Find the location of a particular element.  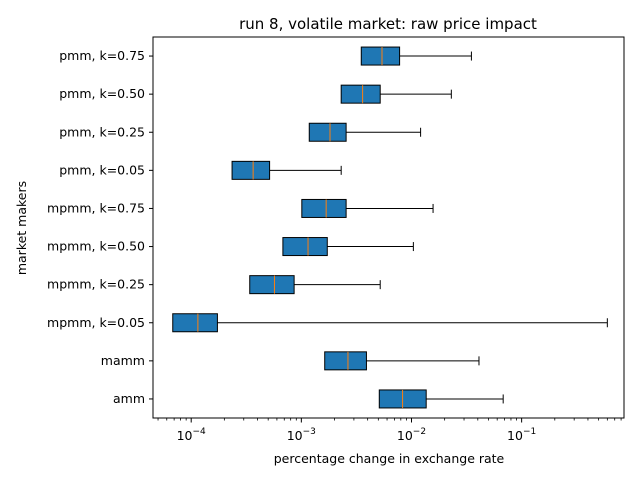

y-axis-label: market makers is located at coordinates (21, 228).